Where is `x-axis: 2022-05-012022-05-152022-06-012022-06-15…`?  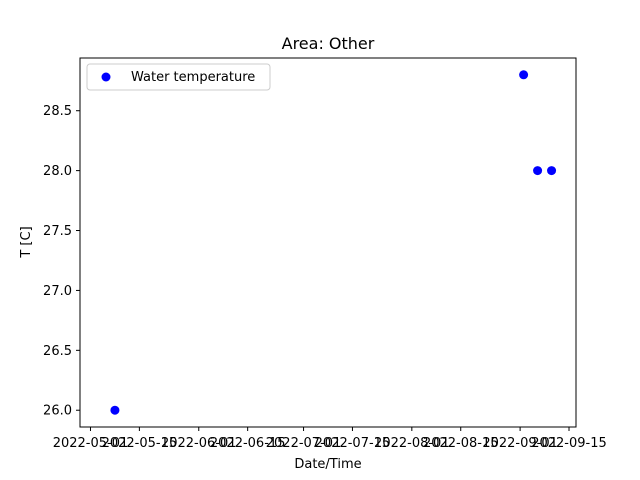
x-axis: 2022-05-012022-05-152022-06-012022-06-15… is located at coordinates (330, 439).